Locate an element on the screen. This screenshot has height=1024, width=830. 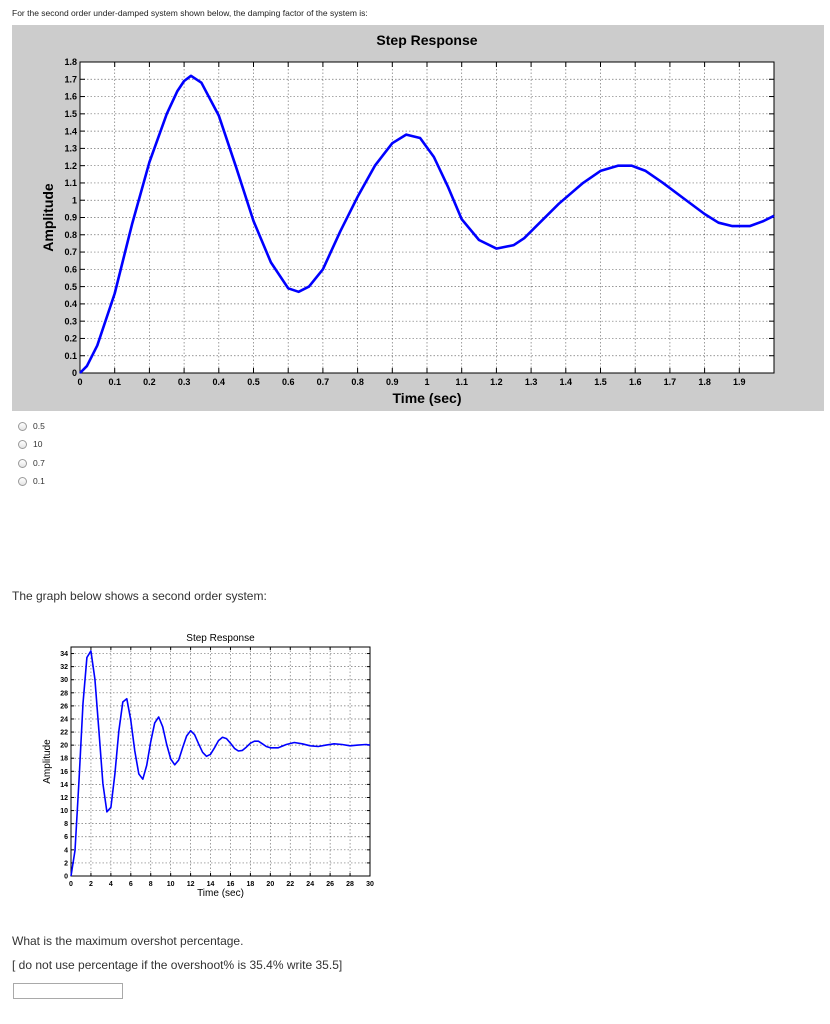
y-tick-label: 0.7 is located at coordinates (70, 252).